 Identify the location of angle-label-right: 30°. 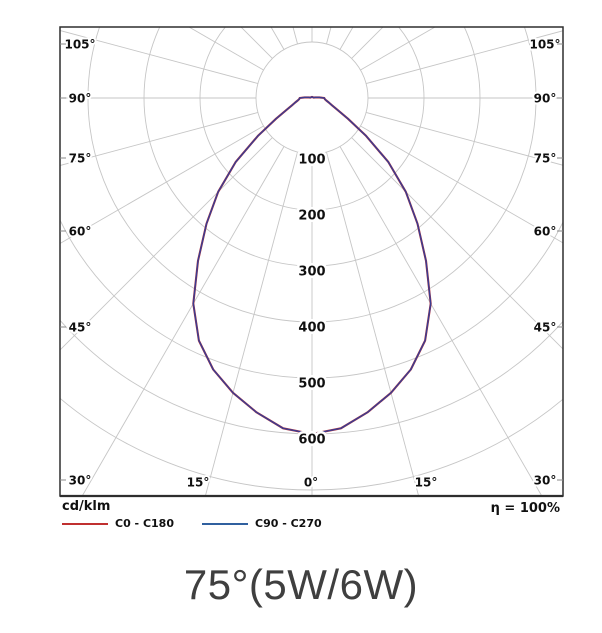
(545, 481).